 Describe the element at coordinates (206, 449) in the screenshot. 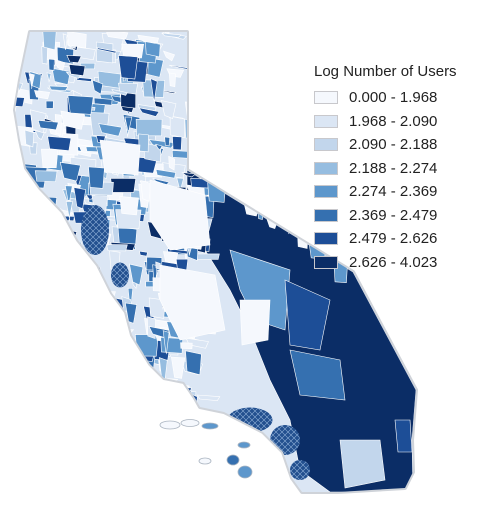

I see `channel-islands` at that location.